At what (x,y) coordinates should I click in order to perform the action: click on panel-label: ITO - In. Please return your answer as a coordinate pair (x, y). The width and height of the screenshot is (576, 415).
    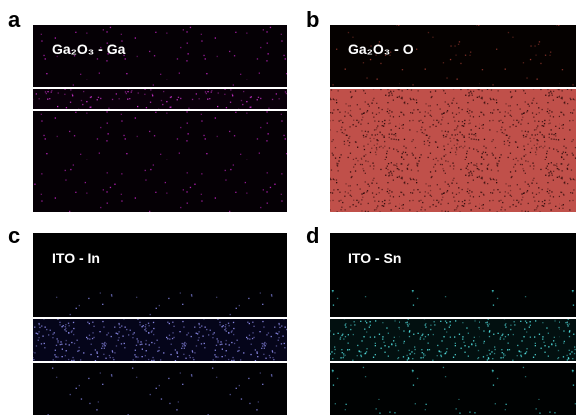
    Looking at the image, I should click on (76, 258).